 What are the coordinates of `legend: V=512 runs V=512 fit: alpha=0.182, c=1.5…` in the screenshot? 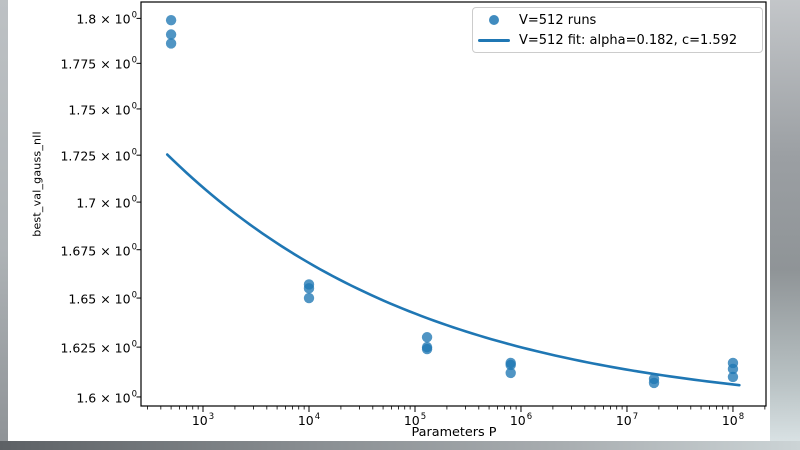 It's located at (617, 30).